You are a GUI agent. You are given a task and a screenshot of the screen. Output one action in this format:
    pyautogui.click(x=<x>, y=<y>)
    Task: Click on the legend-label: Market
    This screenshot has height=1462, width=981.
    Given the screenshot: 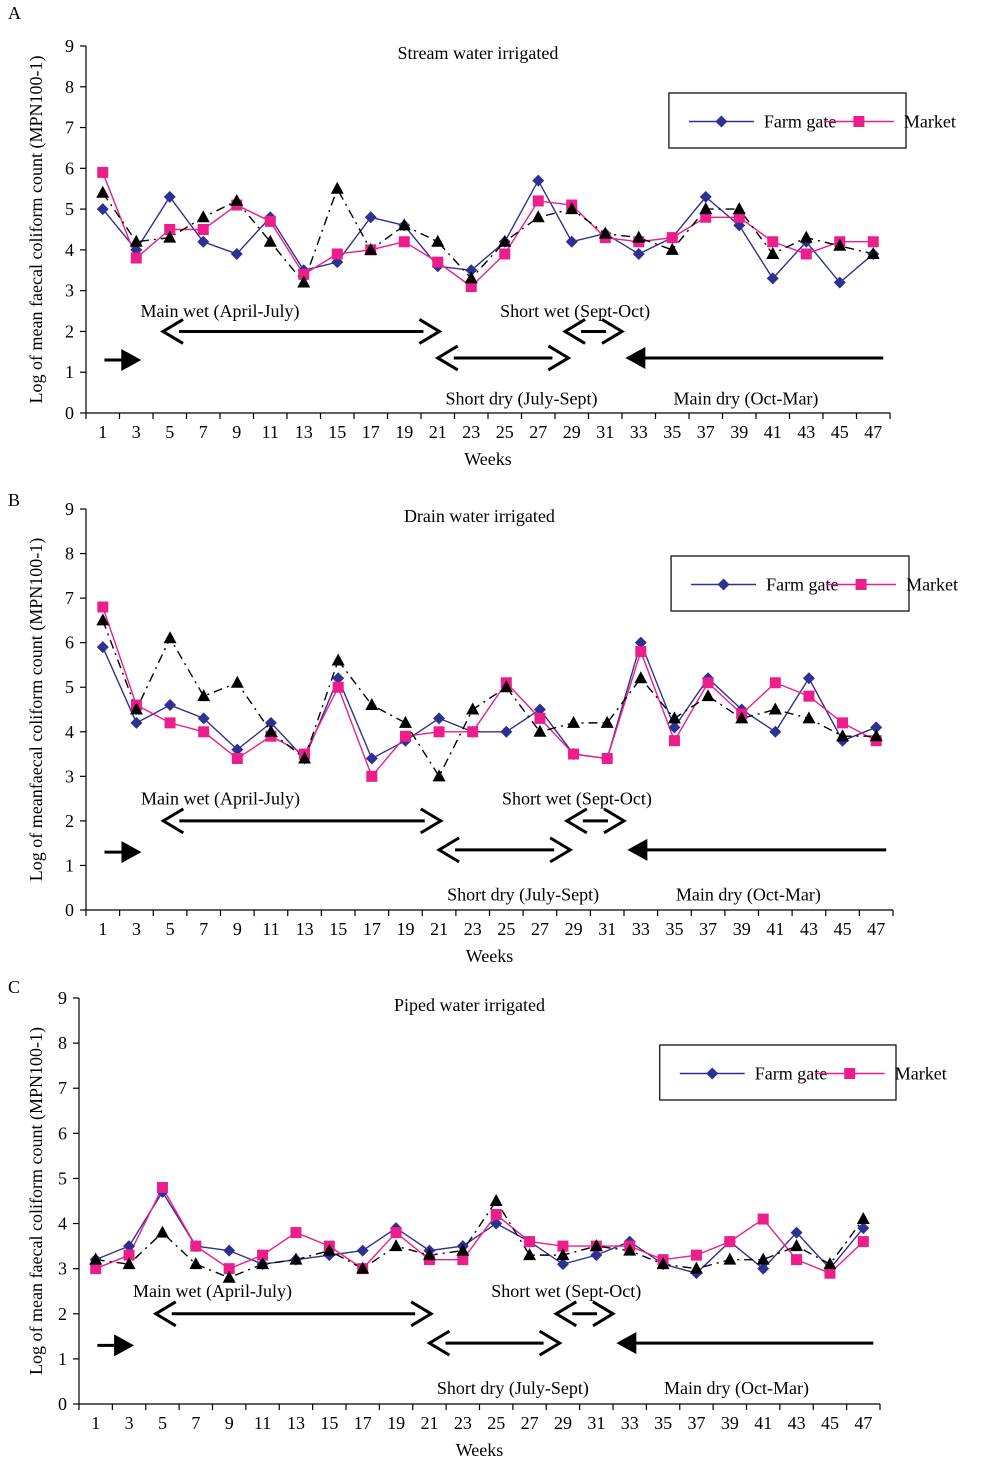 What is the action you would take?
    pyautogui.click(x=932, y=585)
    